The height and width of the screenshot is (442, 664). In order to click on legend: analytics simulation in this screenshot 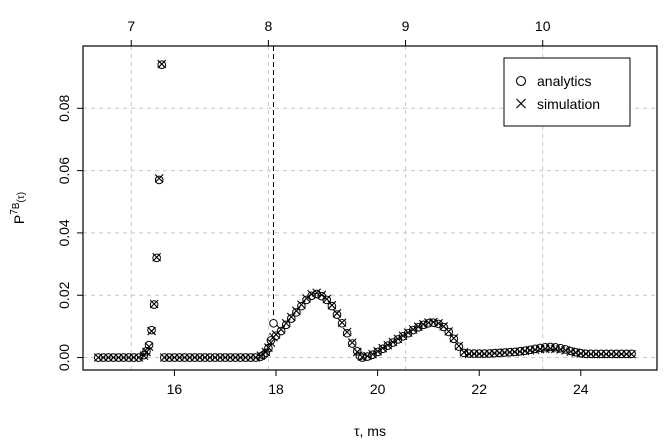, I will do `click(567, 92)`.